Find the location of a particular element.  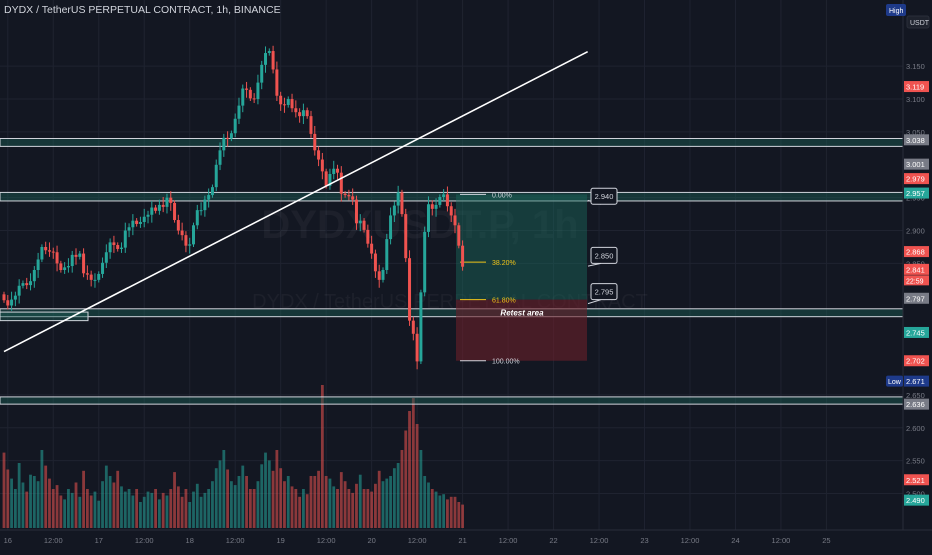

low-badge is located at coordinates (894, 381).